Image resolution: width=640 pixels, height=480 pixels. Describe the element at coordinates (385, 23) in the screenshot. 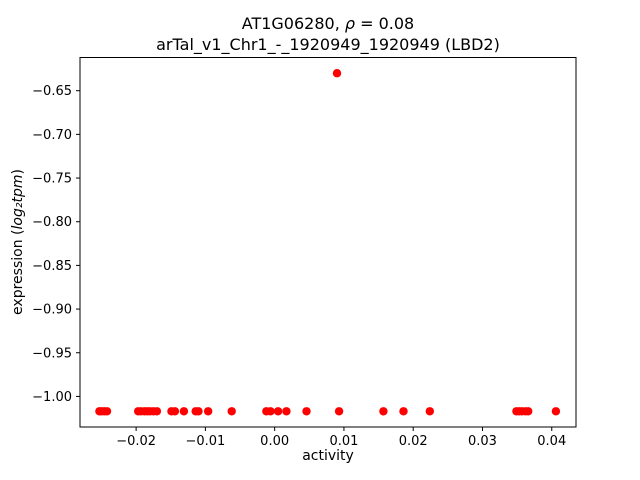

I see `title-rho-value: = 0.08` at that location.